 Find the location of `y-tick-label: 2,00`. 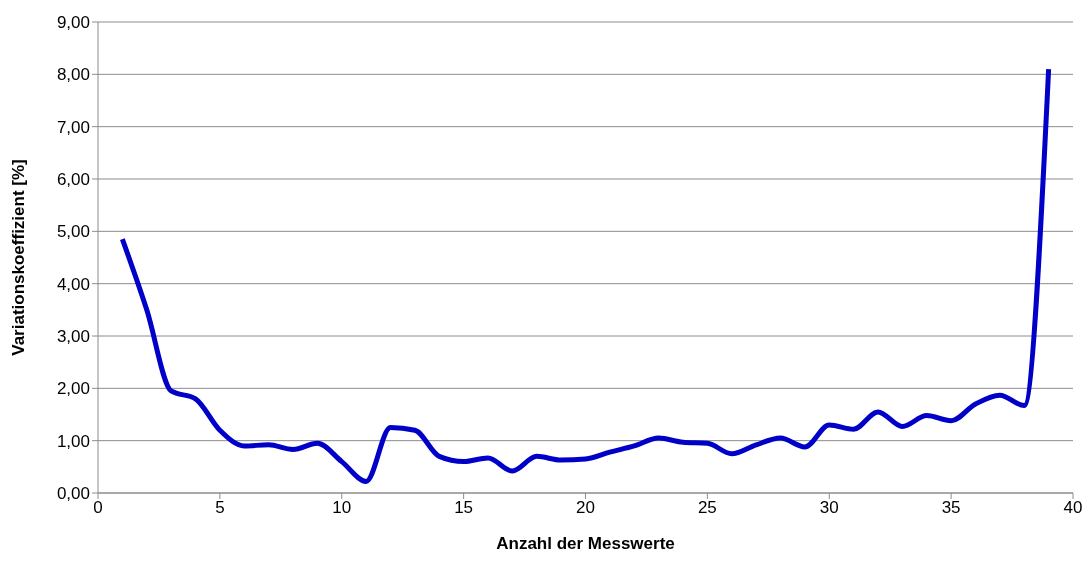

y-tick-label: 2,00 is located at coordinates (73, 389).